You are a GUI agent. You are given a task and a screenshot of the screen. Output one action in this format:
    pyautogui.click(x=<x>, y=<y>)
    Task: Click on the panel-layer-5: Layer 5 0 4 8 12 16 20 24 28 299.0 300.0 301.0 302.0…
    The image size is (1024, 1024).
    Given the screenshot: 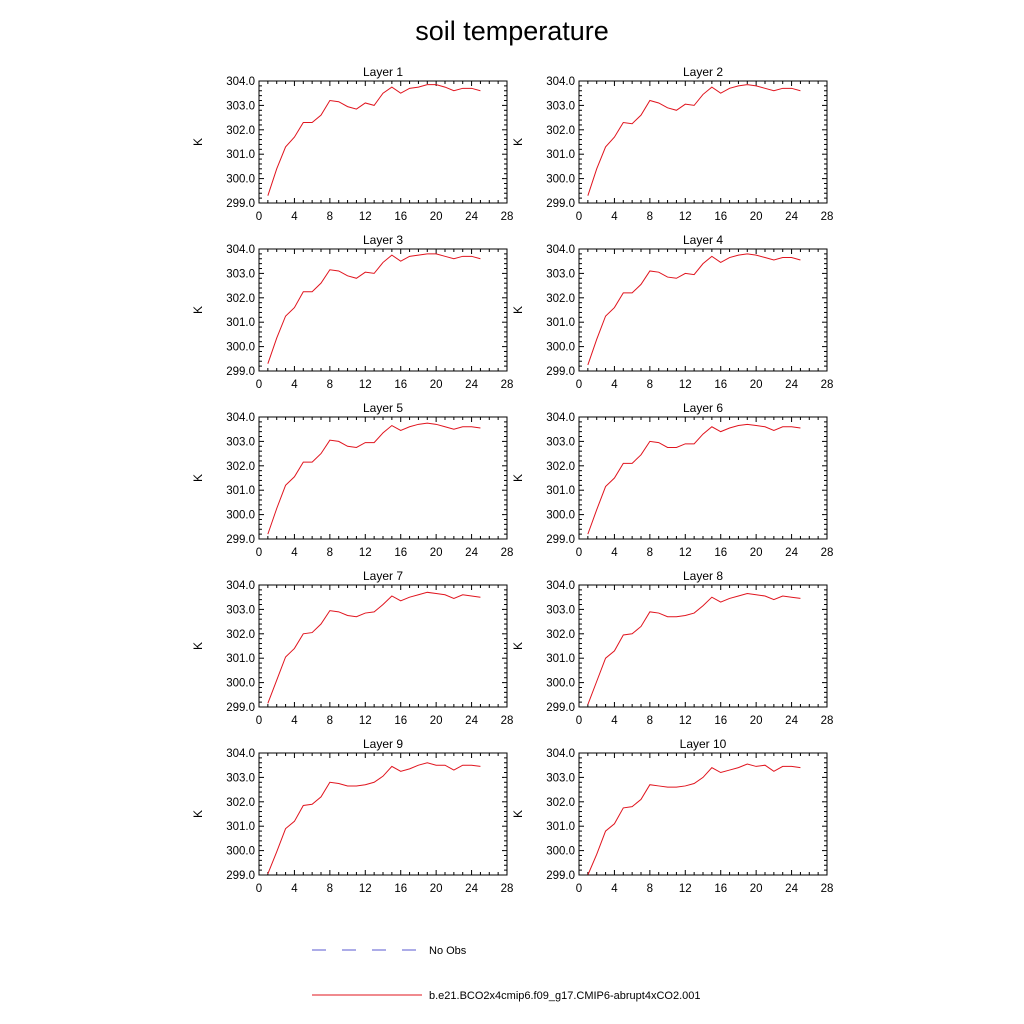 What is the action you would take?
    pyautogui.click(x=352, y=480)
    